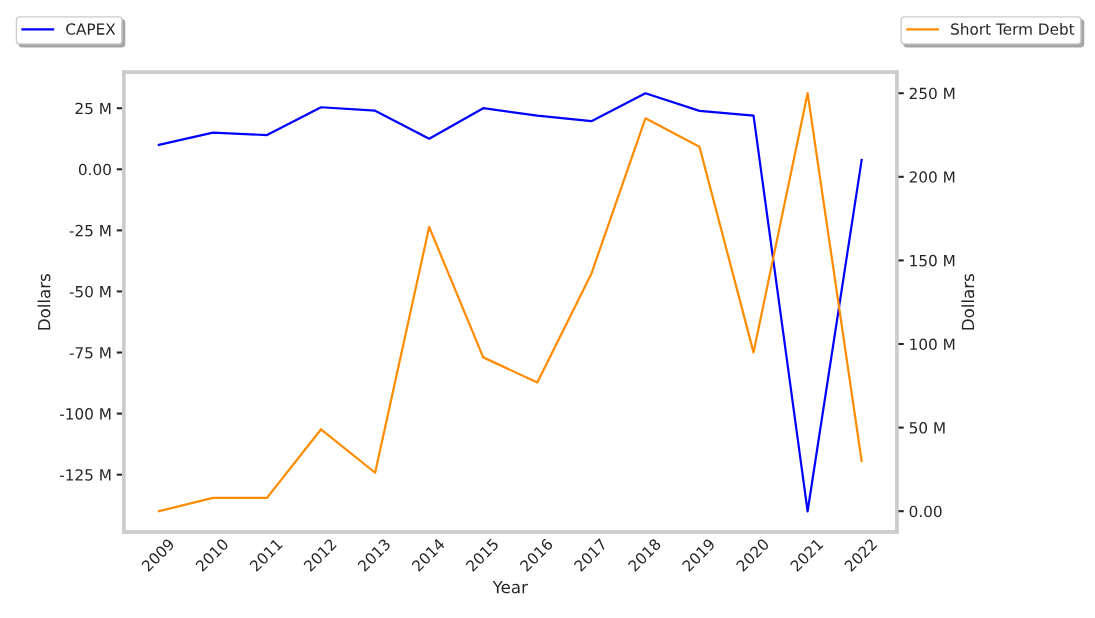  Describe the element at coordinates (932, 177) in the screenshot. I see `y2-tick-label: 200 M` at that location.